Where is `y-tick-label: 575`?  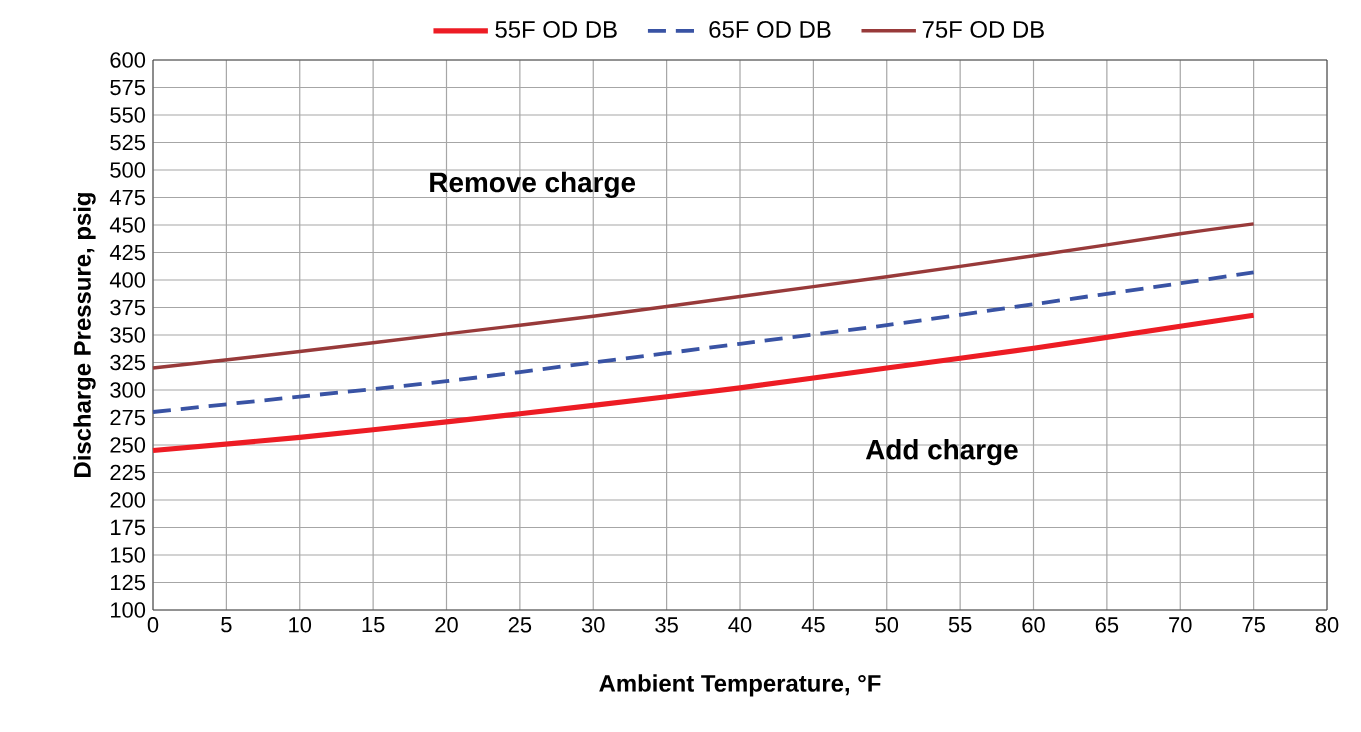
y-tick-label: 575 is located at coordinates (128, 87).